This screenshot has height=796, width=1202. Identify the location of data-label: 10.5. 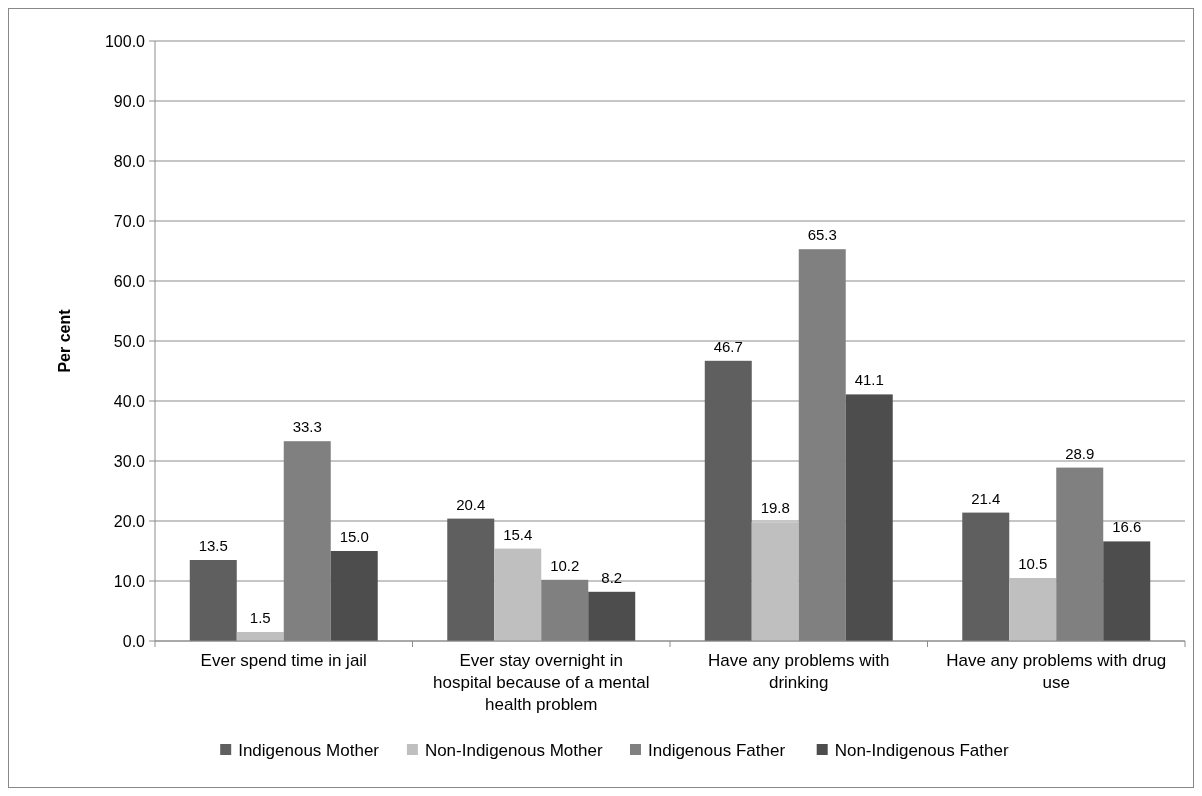
(1033, 563).